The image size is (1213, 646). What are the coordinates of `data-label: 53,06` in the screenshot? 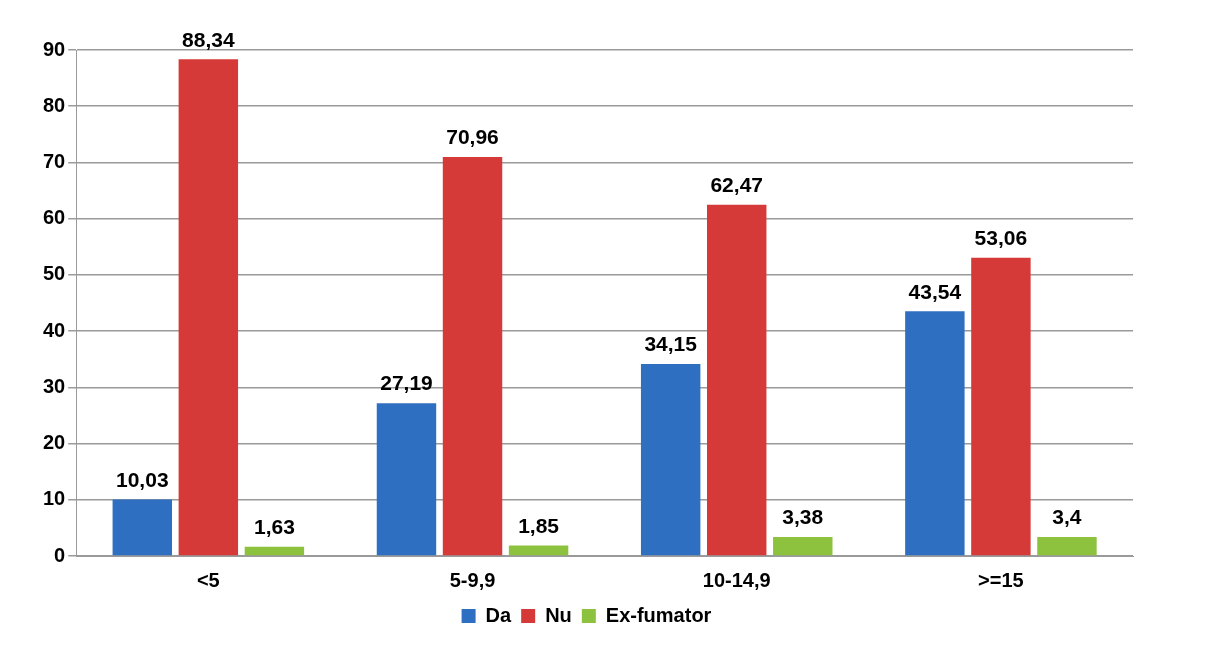 It's located at (1001, 237).